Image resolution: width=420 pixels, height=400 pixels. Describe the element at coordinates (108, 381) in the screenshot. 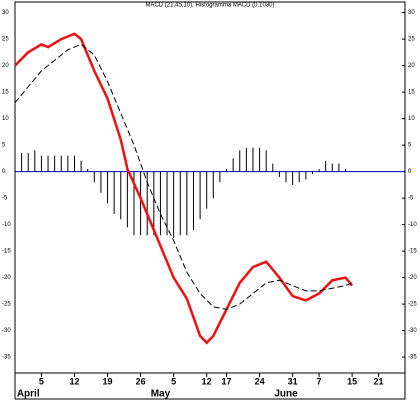

I see `x-tick-label: 19` at that location.